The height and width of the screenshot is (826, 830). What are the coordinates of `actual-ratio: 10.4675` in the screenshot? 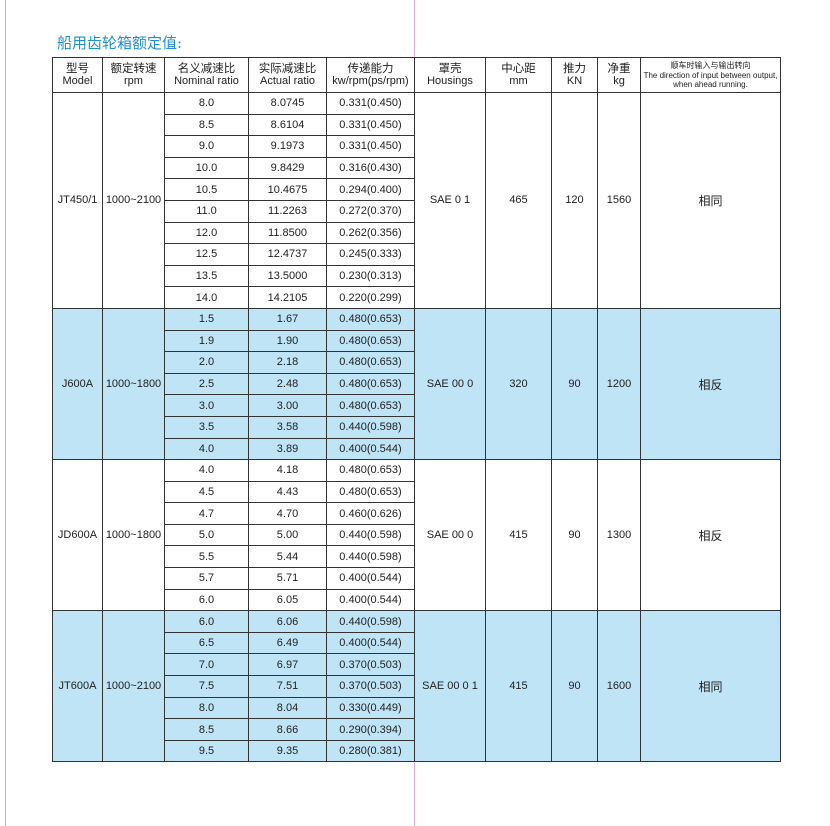 It's located at (287, 189).